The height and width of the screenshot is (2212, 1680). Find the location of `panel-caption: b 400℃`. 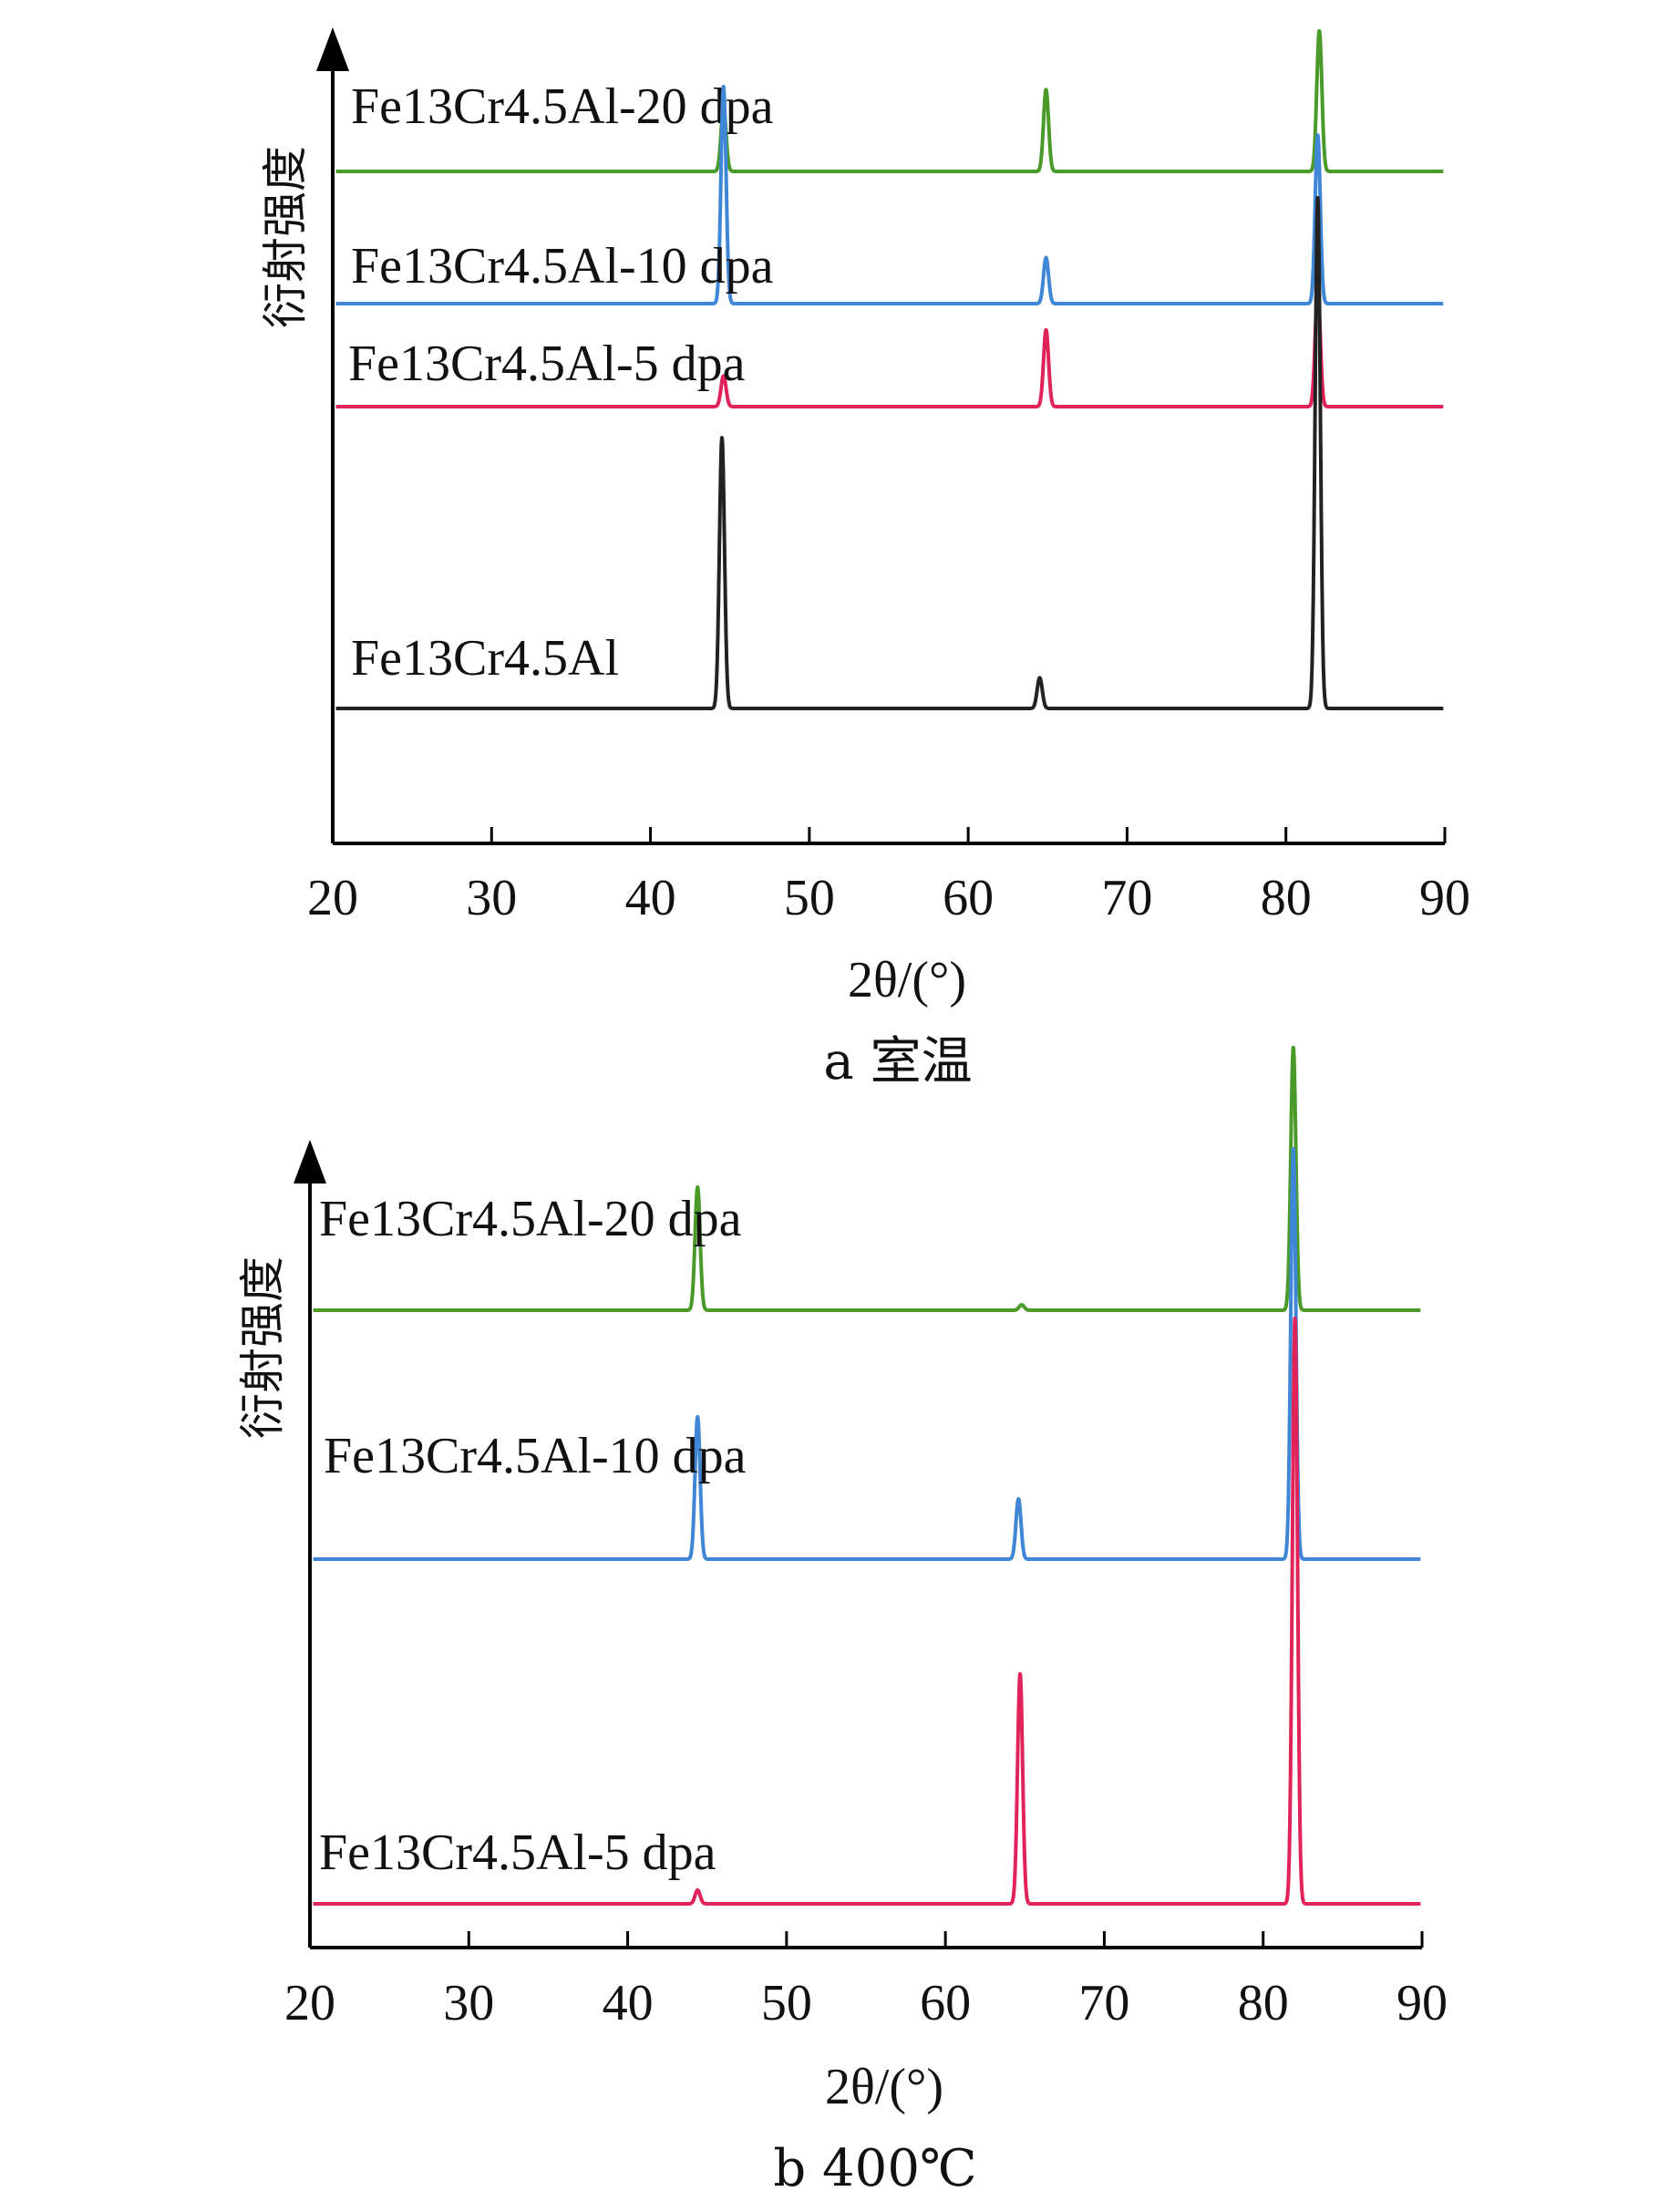

panel-caption: b 400℃ is located at coordinates (875, 2168).